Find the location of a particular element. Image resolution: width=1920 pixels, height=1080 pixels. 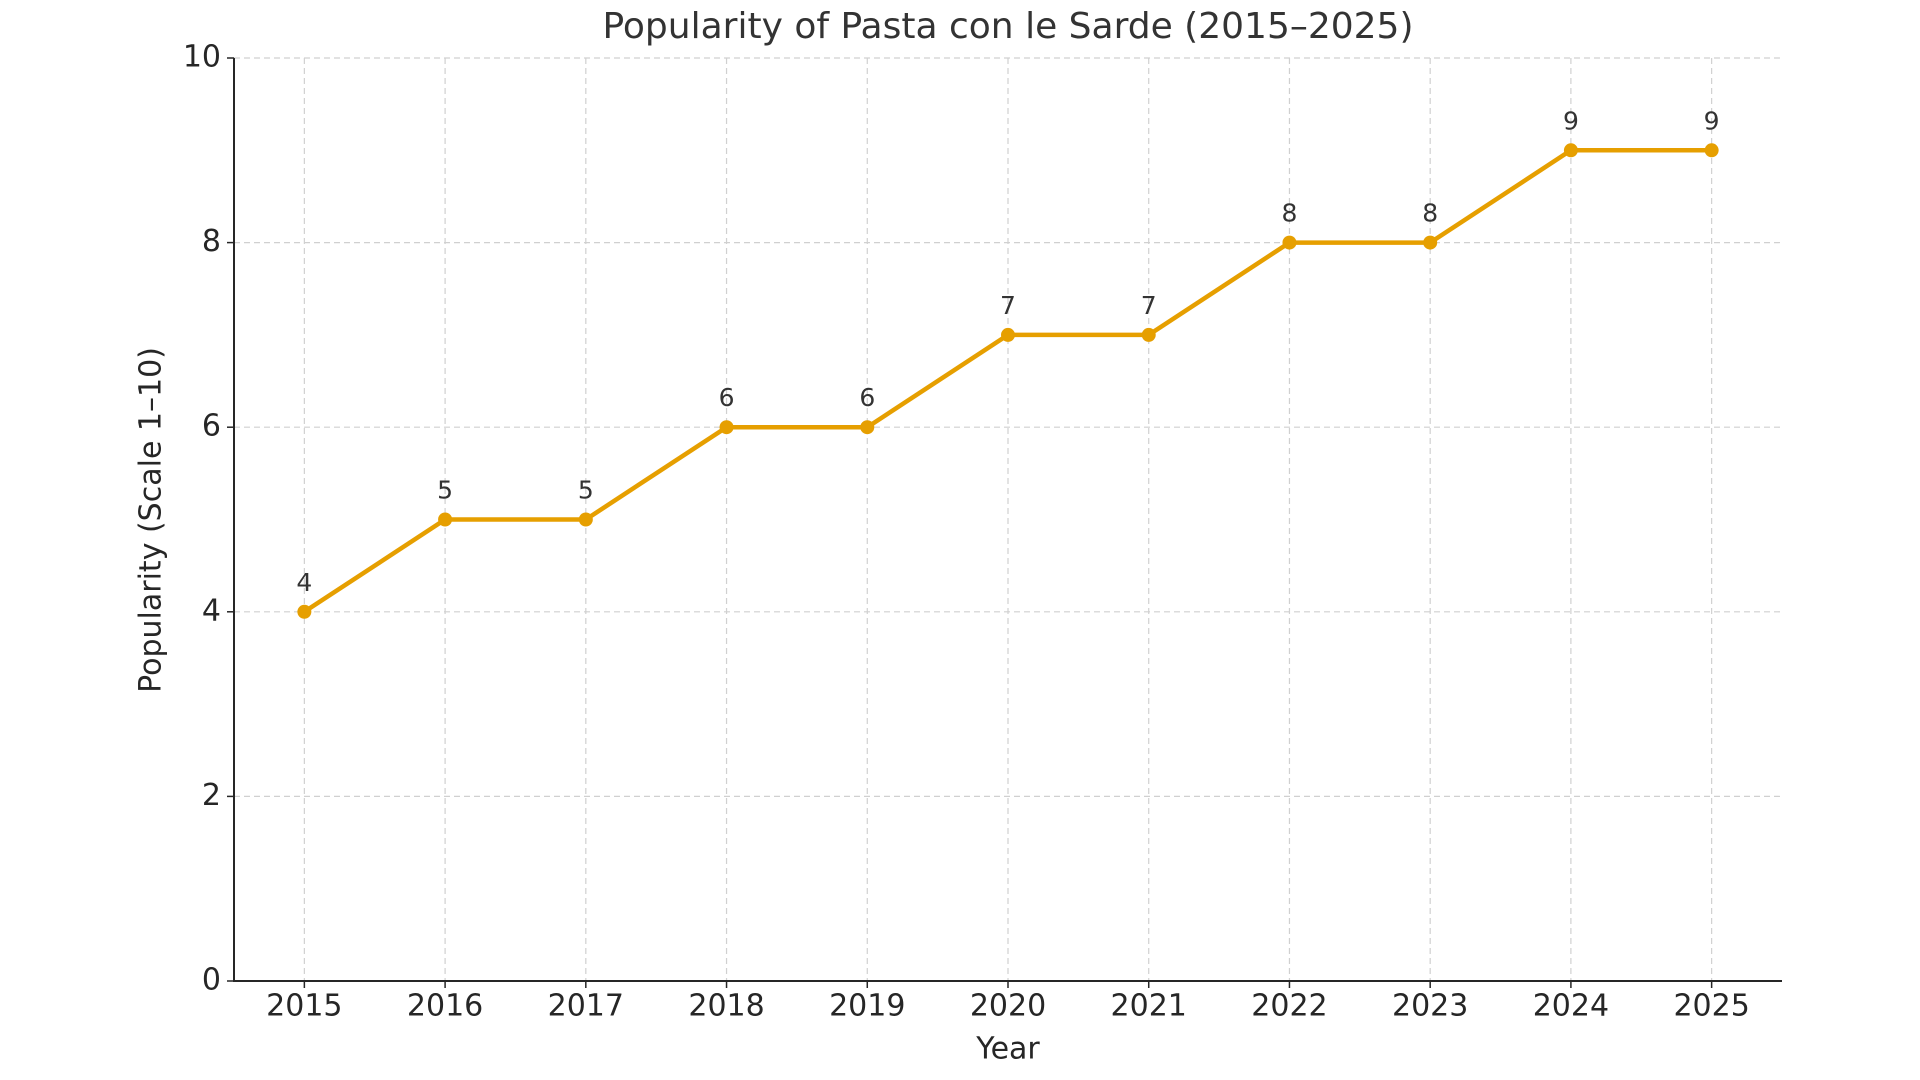

x-tick-label: 2017 is located at coordinates (586, 1006).